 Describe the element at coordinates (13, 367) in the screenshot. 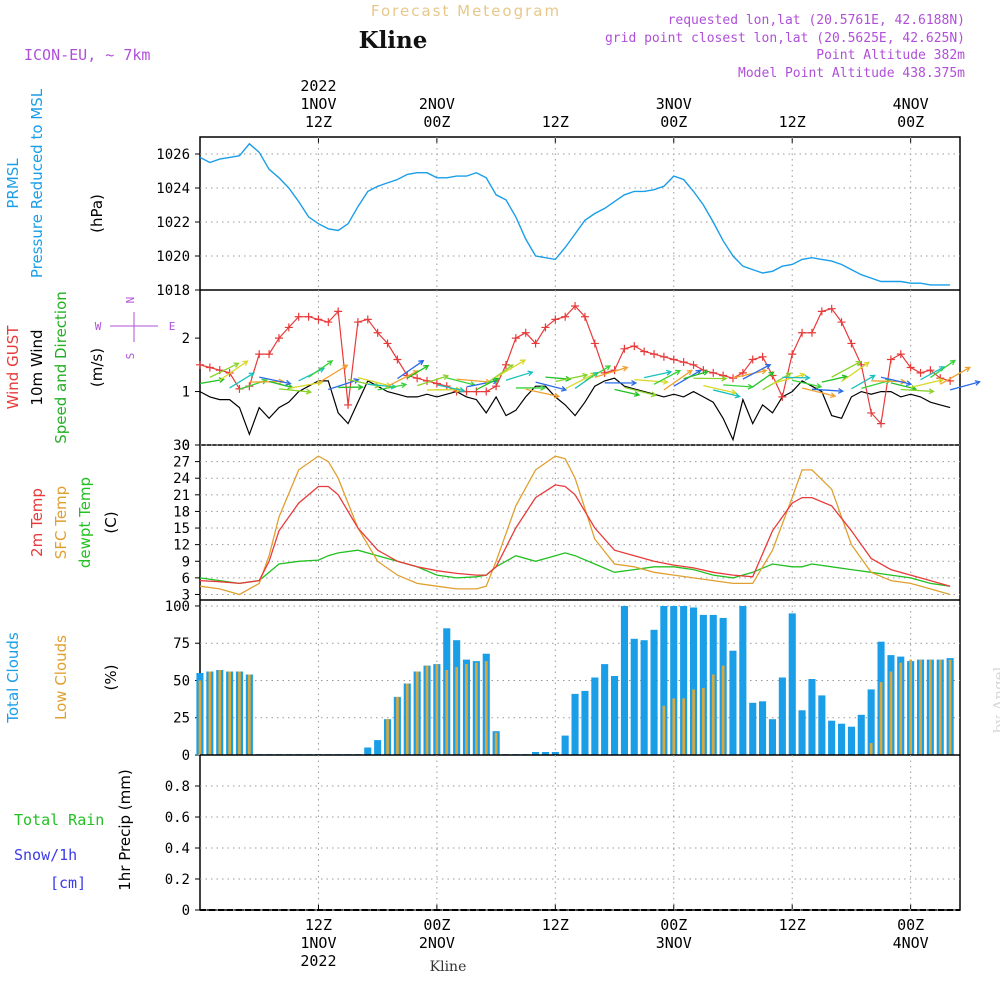

I see `panel-label: Wind GUST` at that location.